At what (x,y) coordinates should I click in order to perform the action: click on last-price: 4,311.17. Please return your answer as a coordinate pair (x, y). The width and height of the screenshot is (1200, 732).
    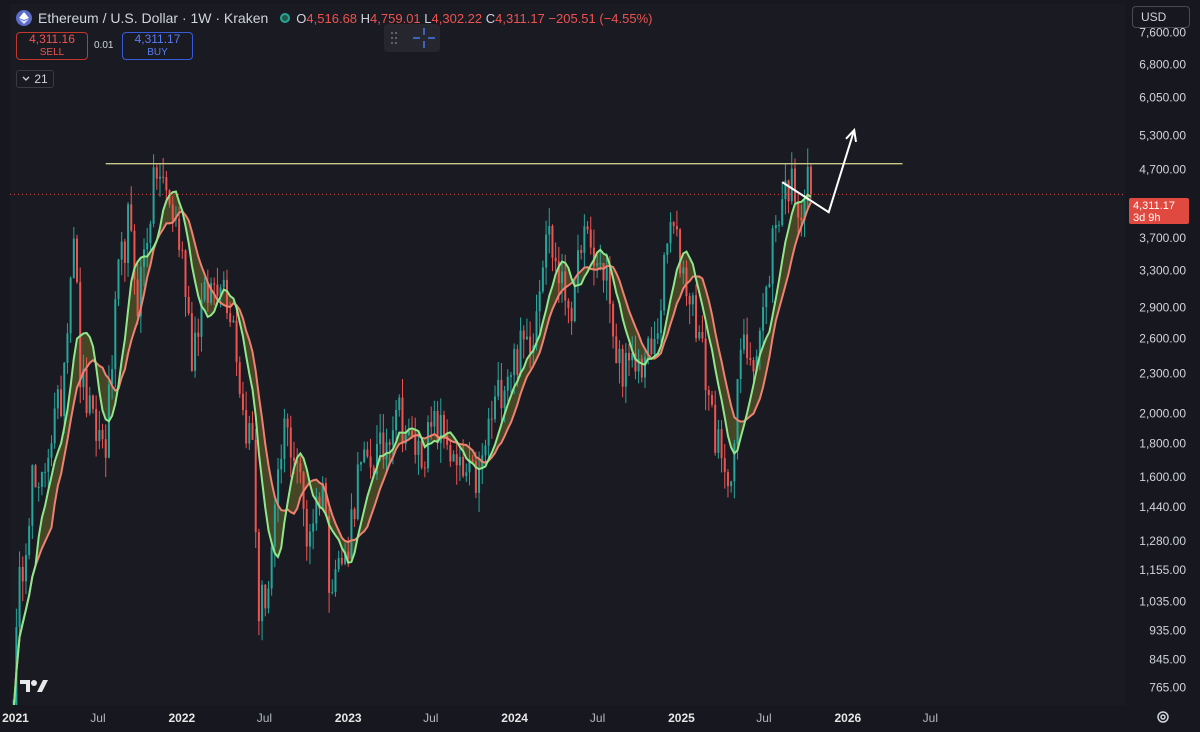
    Looking at the image, I should click on (1154, 206).